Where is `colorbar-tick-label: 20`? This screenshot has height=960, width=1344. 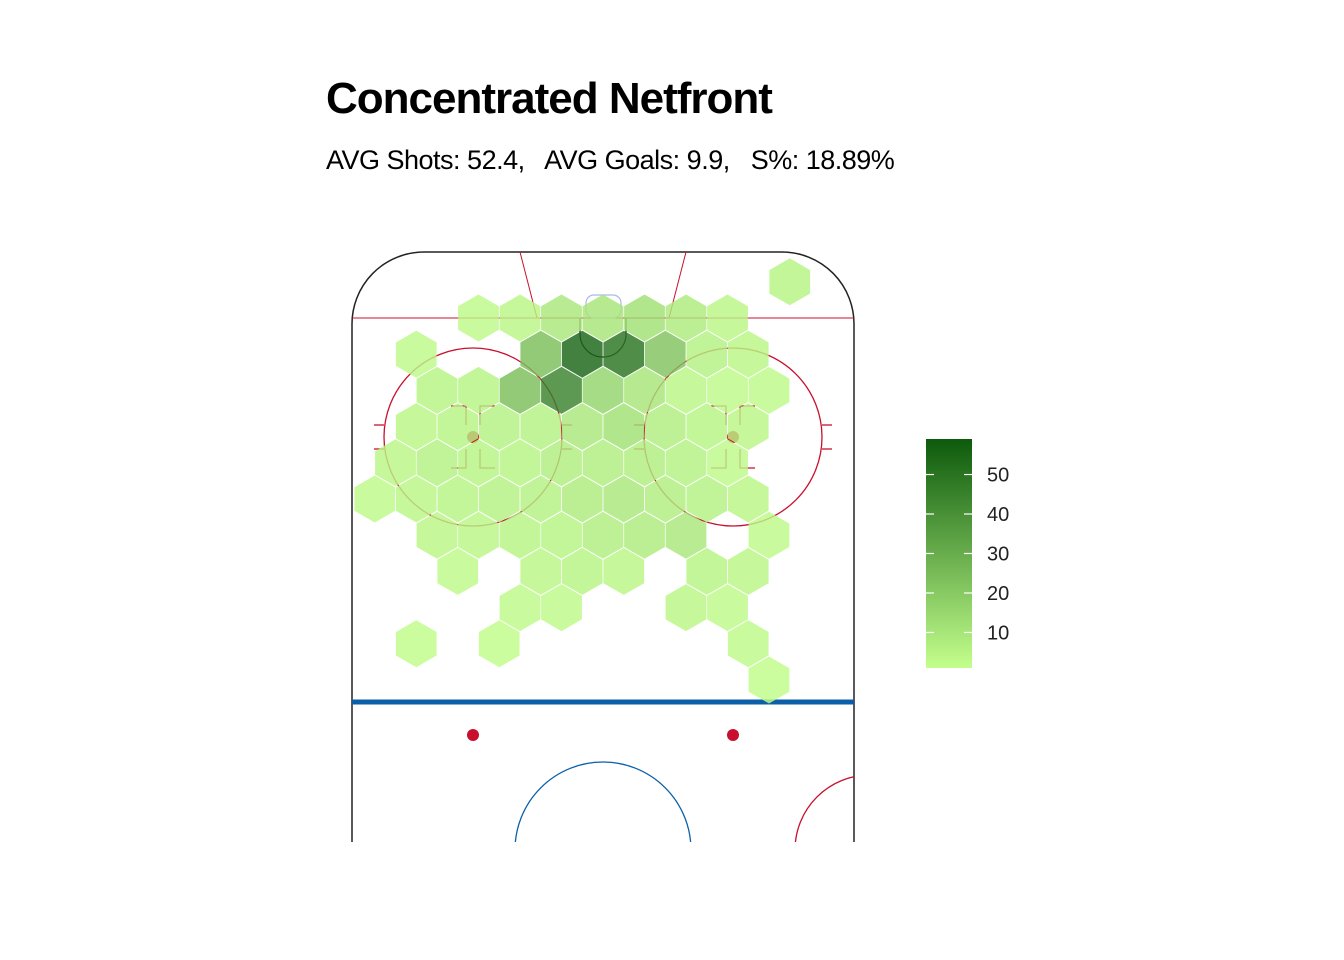 colorbar-tick-label: 20 is located at coordinates (998, 594).